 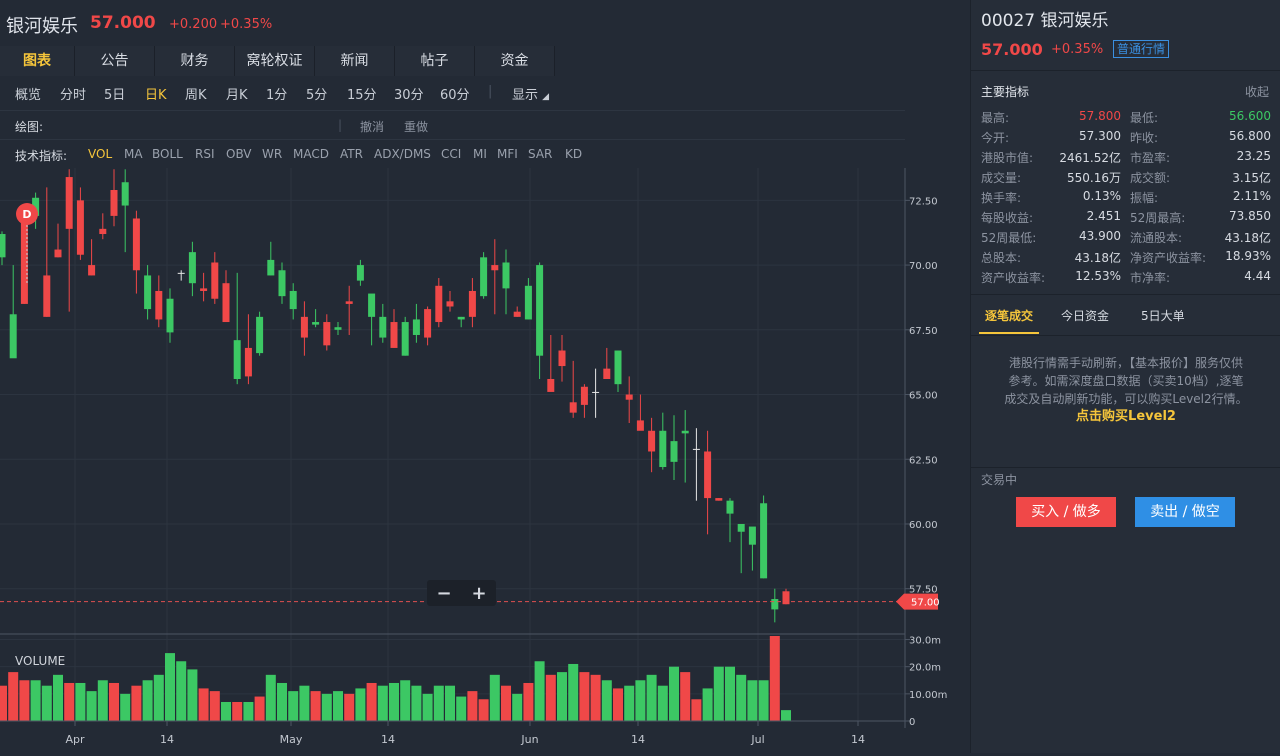 What do you see at coordinates (195, 61) in the screenshot?
I see `tab-financials: 财务` at bounding box center [195, 61].